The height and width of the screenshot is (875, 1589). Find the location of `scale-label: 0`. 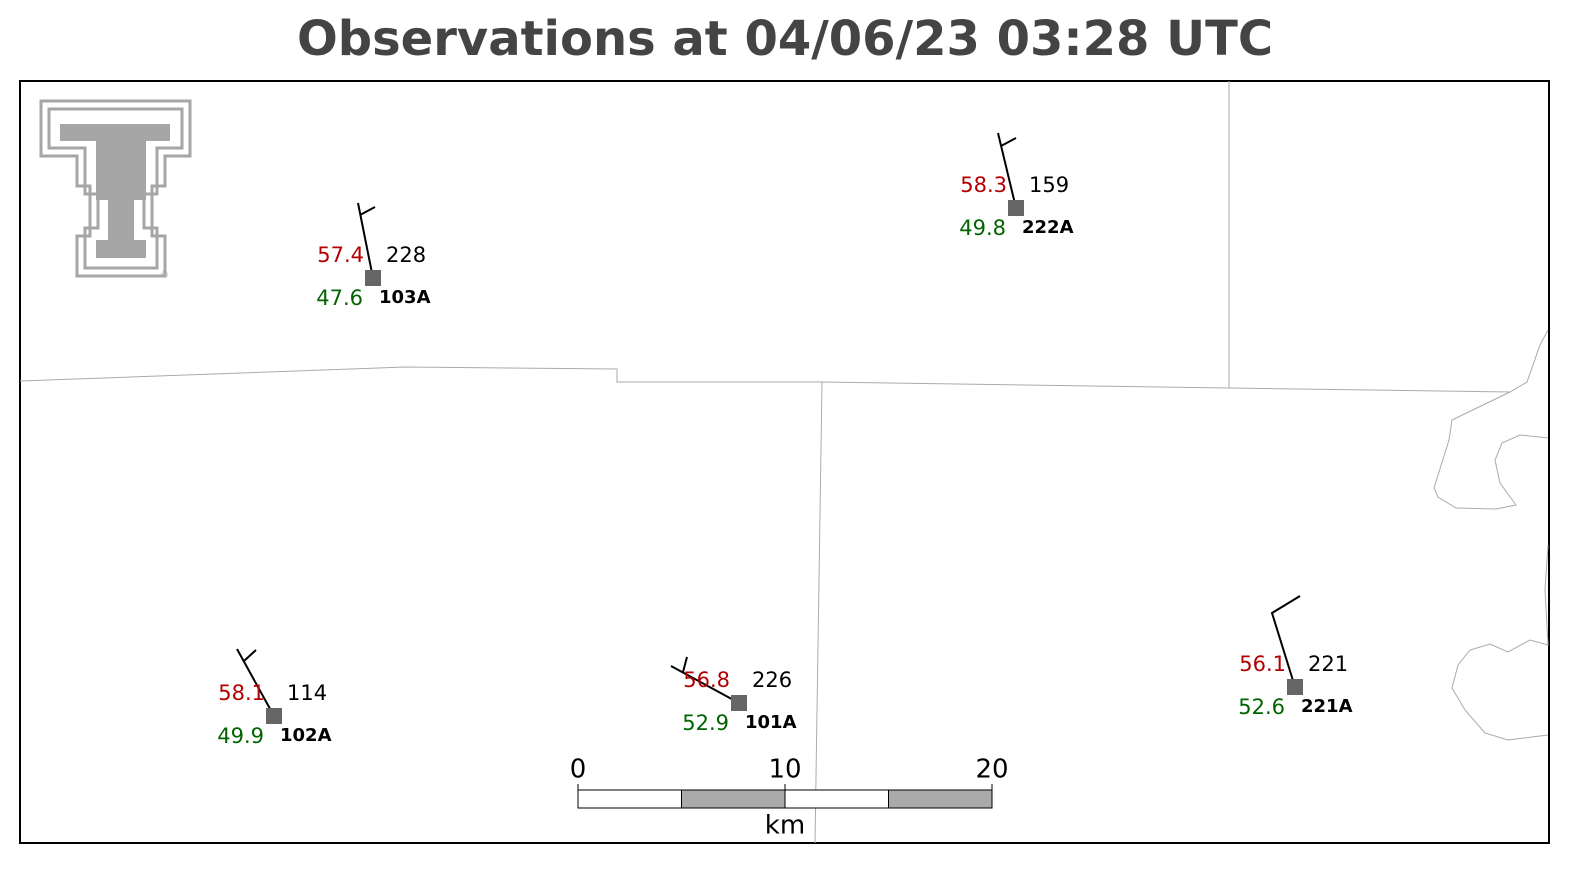

scale-label: 0 is located at coordinates (578, 770).